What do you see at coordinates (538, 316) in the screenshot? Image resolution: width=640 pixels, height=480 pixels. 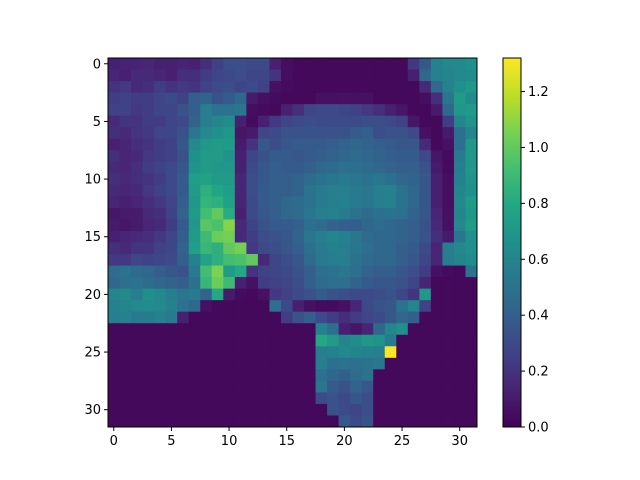 I see `colorbar-tick-label: 0.4` at bounding box center [538, 316].